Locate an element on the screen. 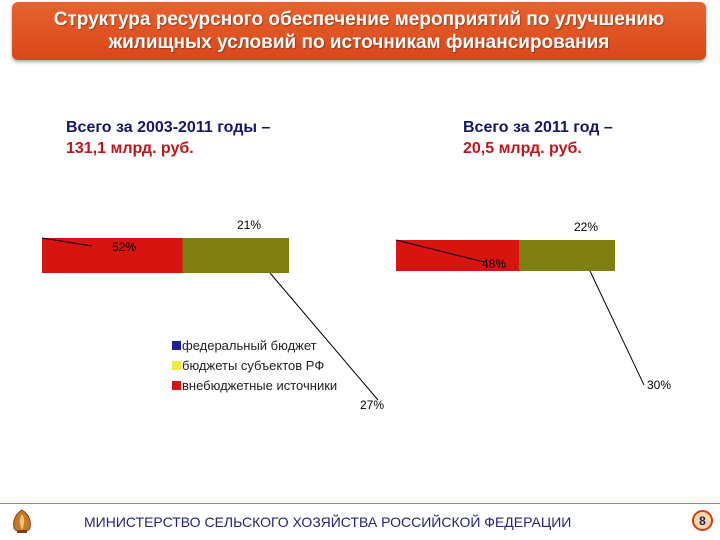 The image size is (720, 540). legend-label-regional: бюджеты субъектов РФ is located at coordinates (253, 365).